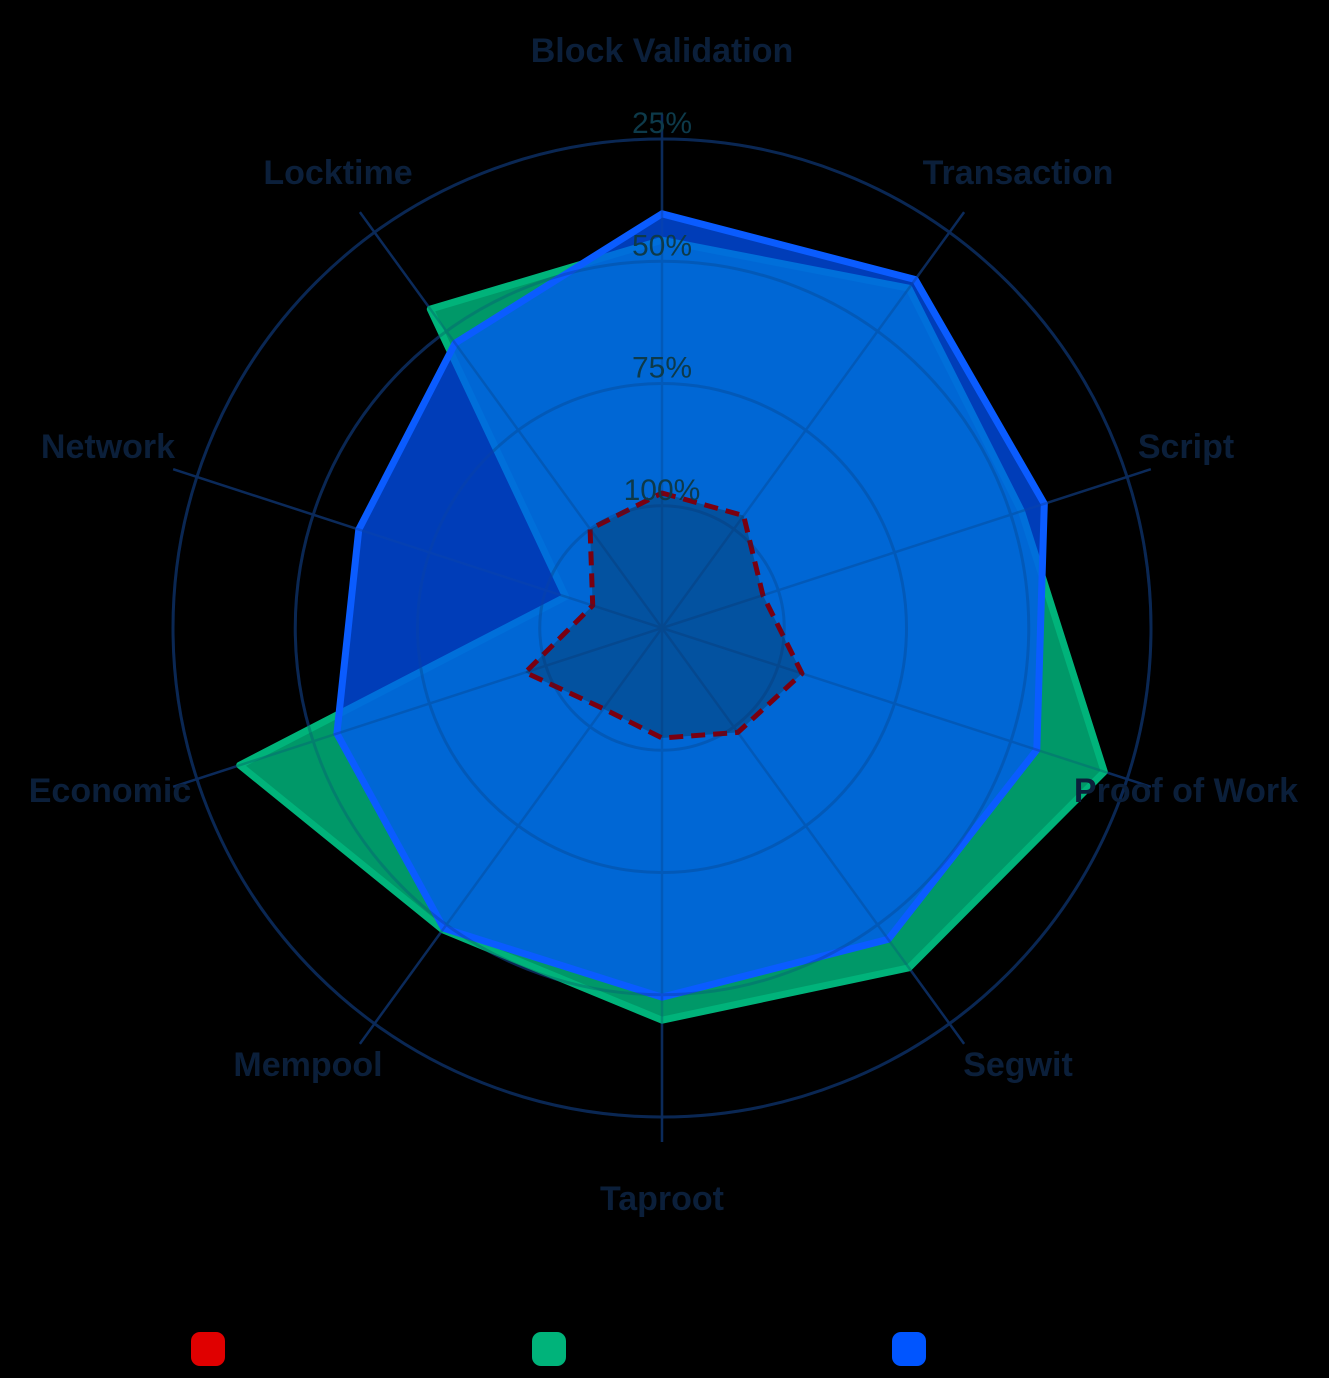 The height and width of the screenshot is (1378, 1329). I want to click on legend-swatch-green, so click(549, 1349).